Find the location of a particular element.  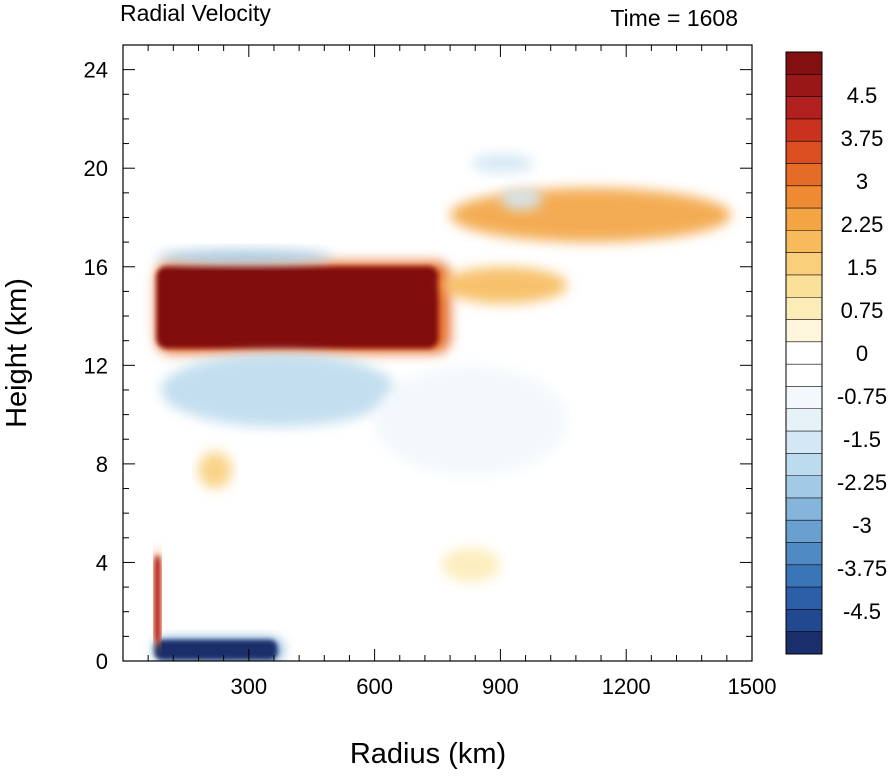

chart-title-right: Time = 1608 is located at coordinates (674, 18).